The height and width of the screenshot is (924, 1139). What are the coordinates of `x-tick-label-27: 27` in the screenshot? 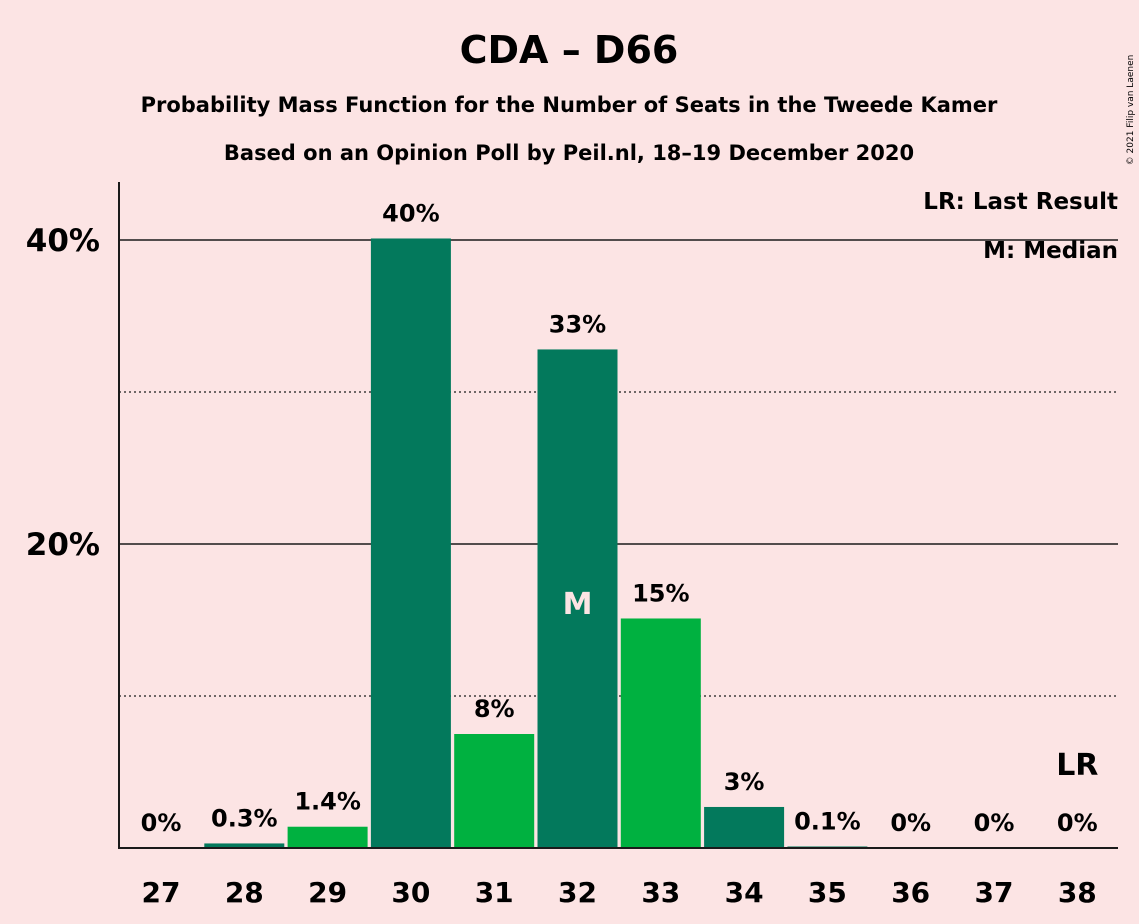 It's located at (161, 892).